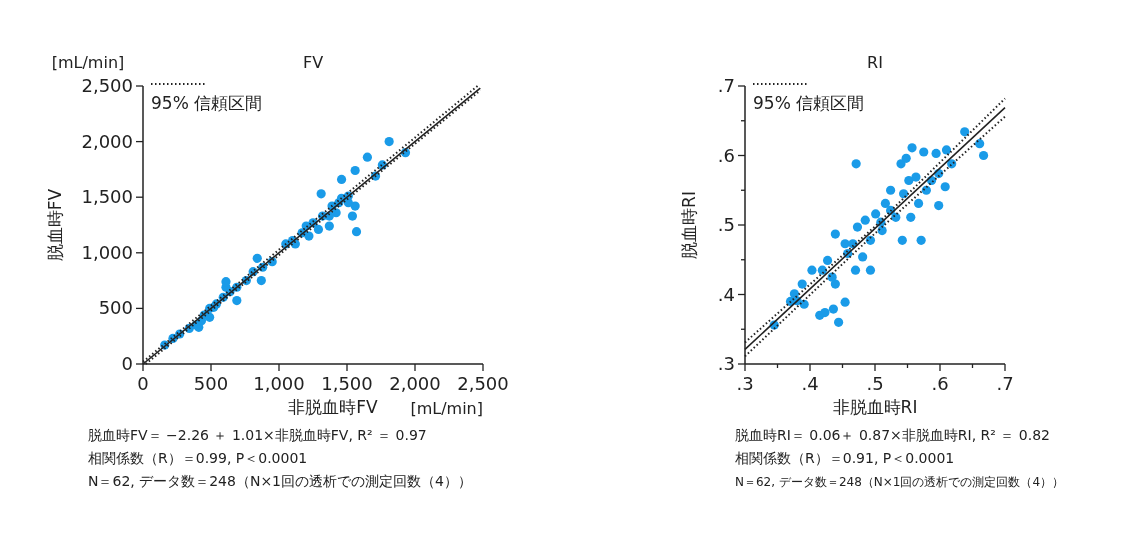 Image resolution: width=1126 pixels, height=534 pixels. What do you see at coordinates (726, 294) in the screenshot?
I see `y-tick-label: .4` at bounding box center [726, 294].